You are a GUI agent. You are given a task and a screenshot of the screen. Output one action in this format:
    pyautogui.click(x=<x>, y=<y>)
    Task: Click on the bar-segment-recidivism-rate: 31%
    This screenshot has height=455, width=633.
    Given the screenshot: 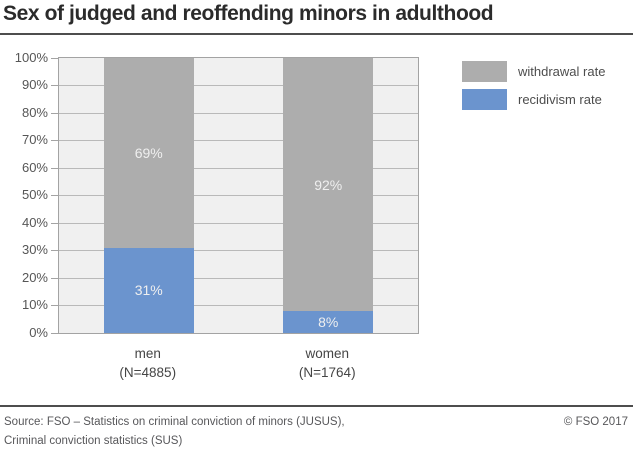 What is the action you would take?
    pyautogui.click(x=148, y=290)
    